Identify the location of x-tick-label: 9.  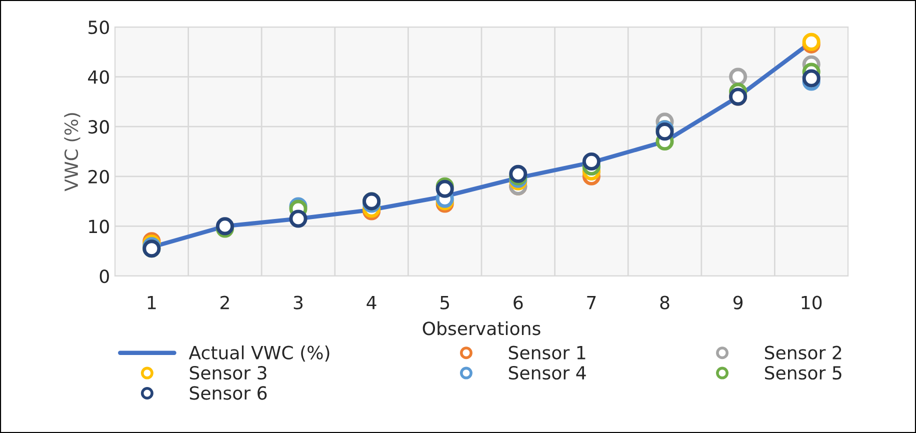
(738, 303).